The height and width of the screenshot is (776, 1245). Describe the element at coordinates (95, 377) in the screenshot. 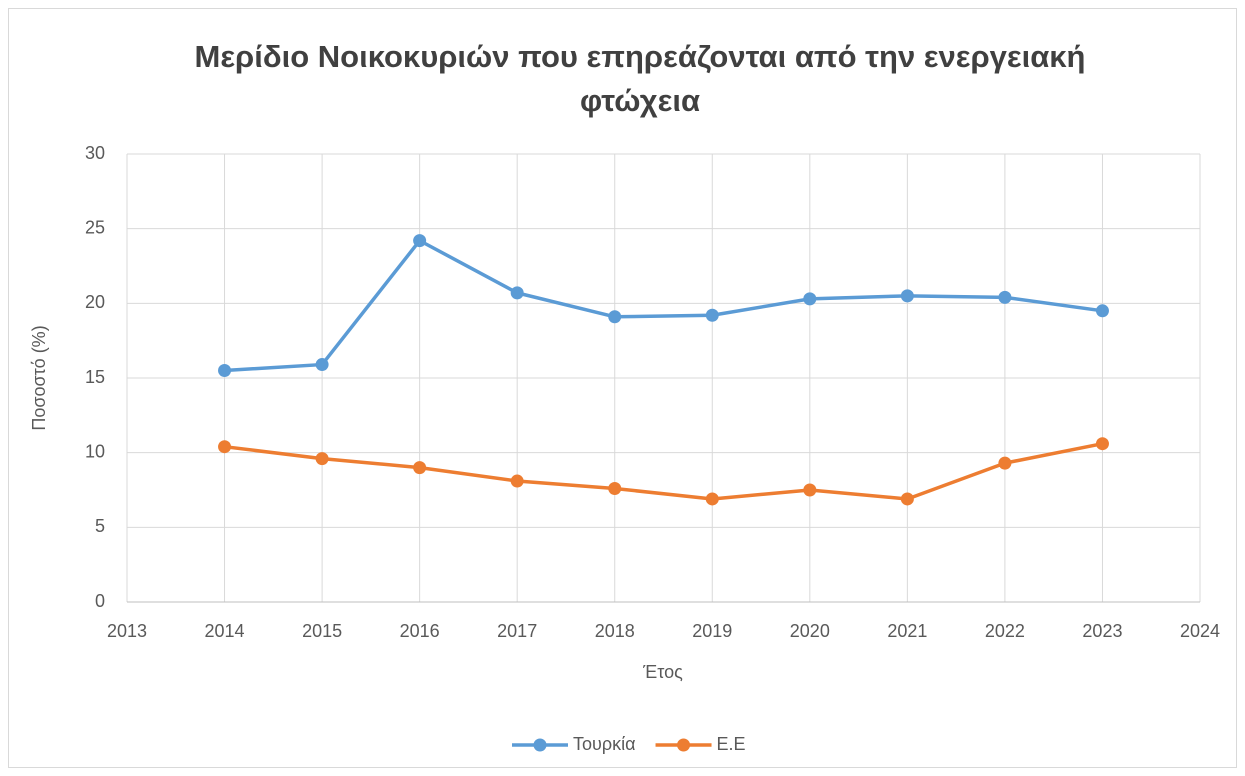

I see `y-tick-label: 15` at that location.